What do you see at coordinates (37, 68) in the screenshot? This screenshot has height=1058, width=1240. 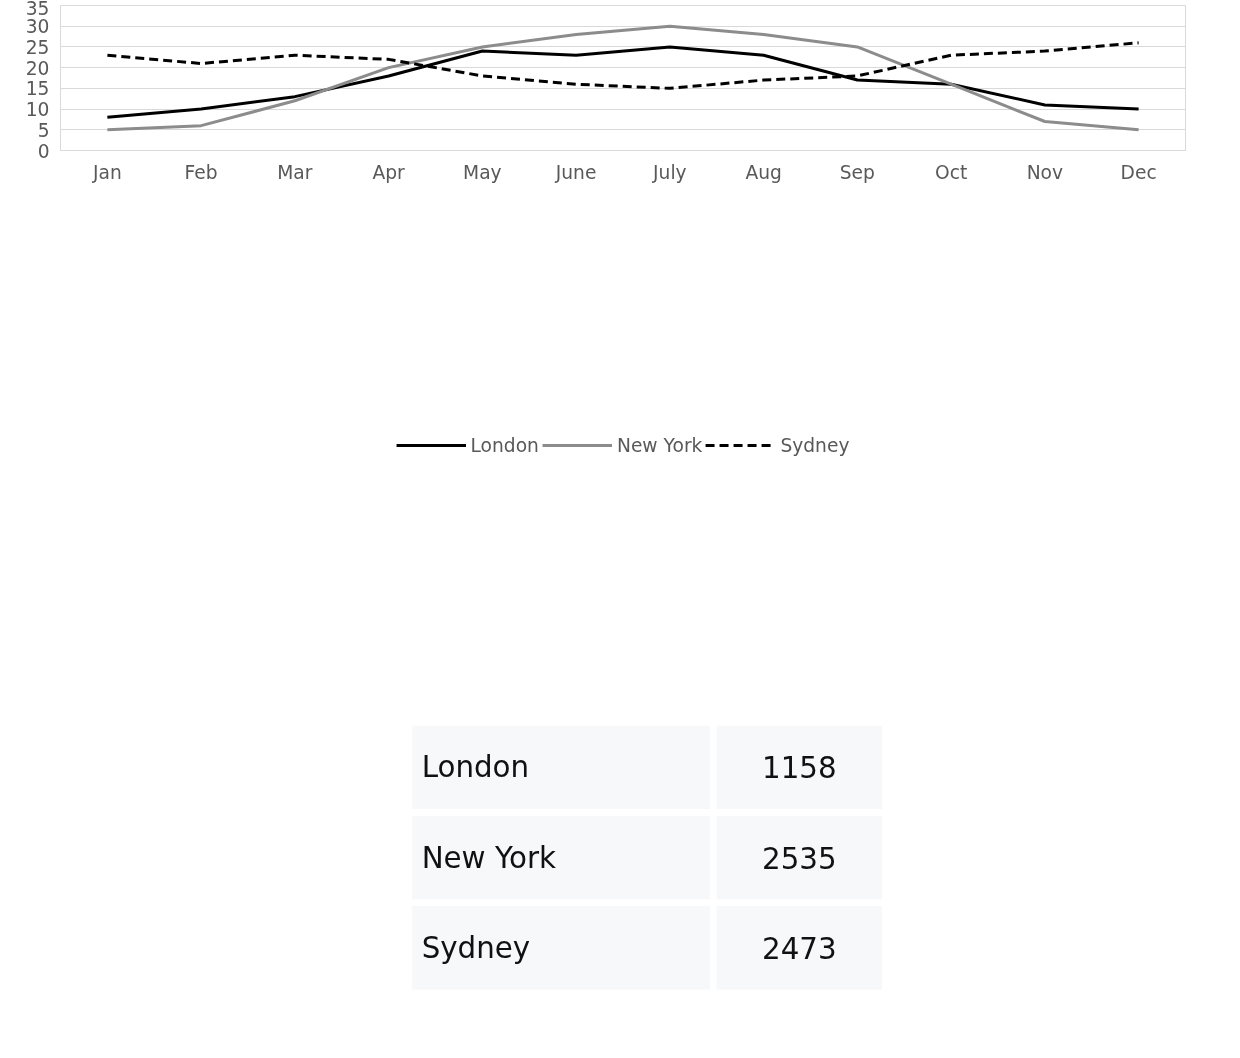 I see `y-tick-label: 20` at bounding box center [37, 68].